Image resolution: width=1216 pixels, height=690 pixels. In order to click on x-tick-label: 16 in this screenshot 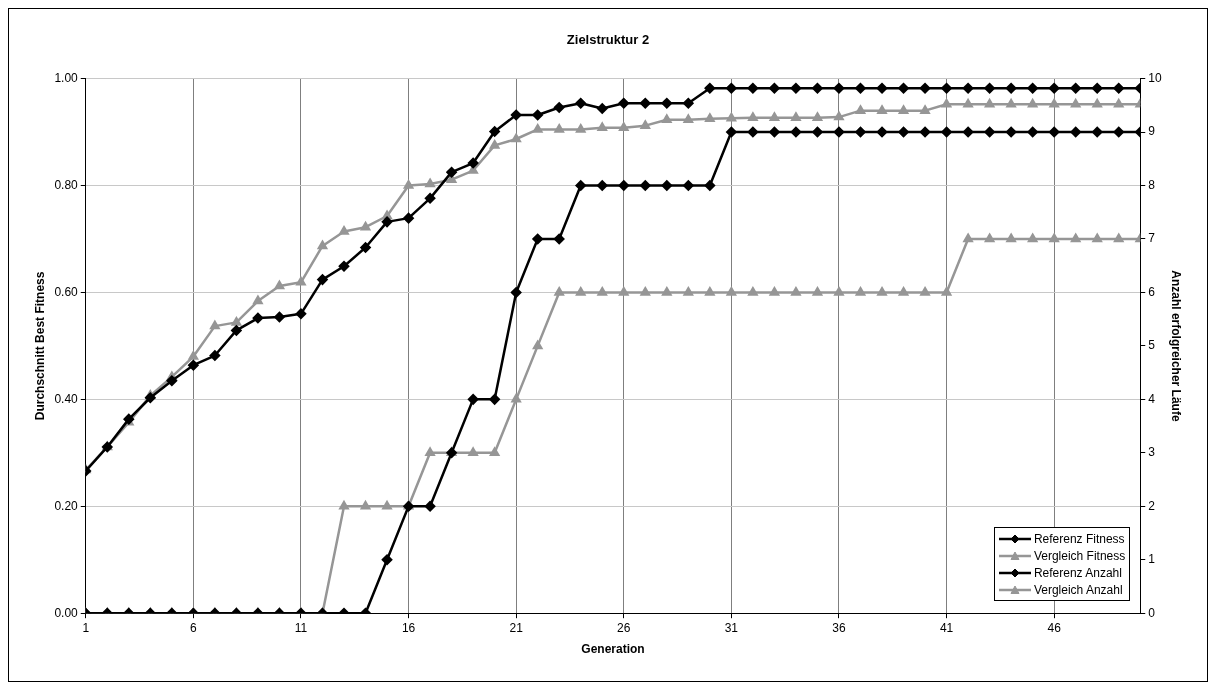, I will do `click(408, 627)`.